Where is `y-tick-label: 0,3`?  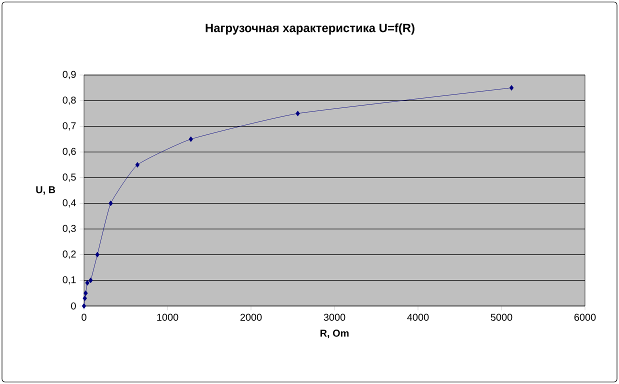 y-tick-label: 0,3 is located at coordinates (69, 229).